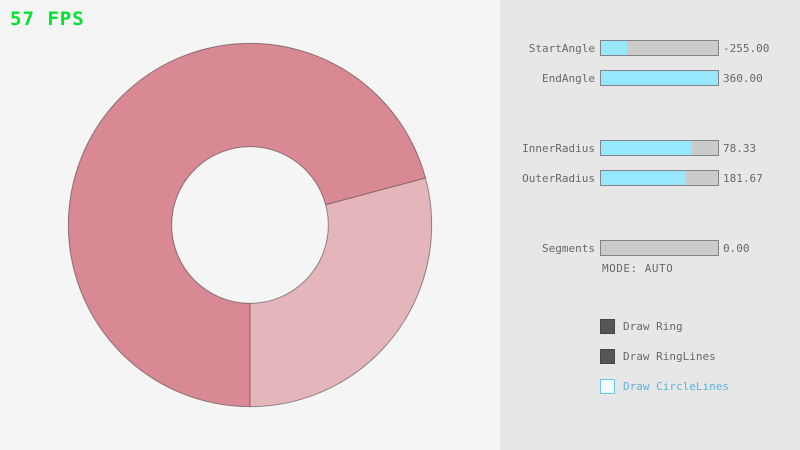 The width and height of the screenshot is (800, 450). What do you see at coordinates (607, 326) in the screenshot?
I see `draw-ring-checkbox` at bounding box center [607, 326].